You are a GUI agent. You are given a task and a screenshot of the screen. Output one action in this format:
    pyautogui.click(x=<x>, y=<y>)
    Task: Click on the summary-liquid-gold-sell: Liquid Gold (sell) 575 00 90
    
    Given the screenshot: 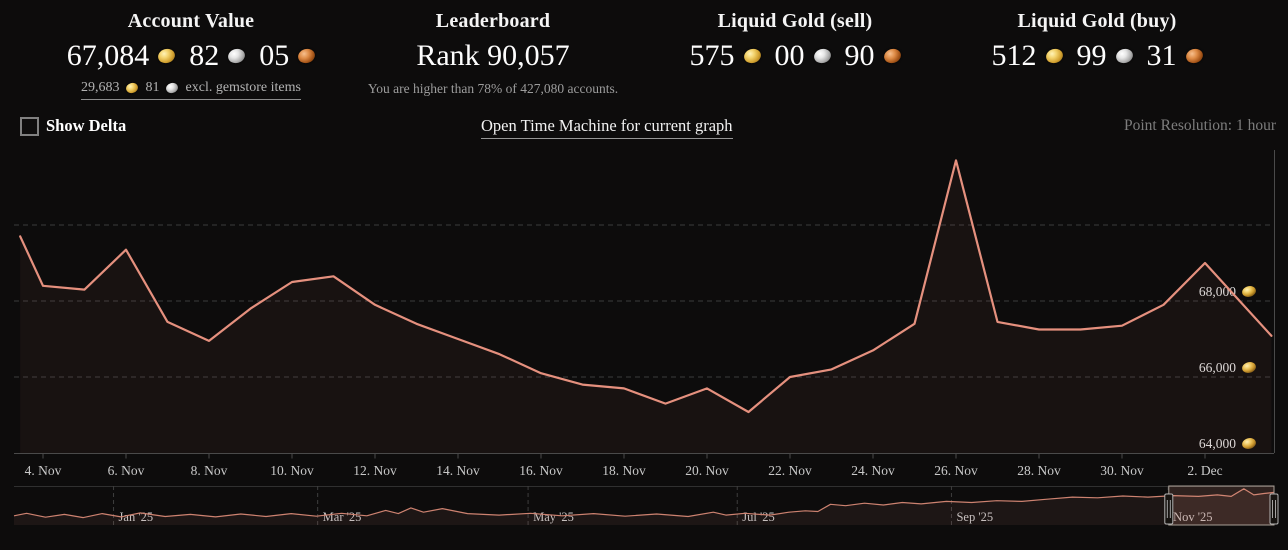 What is the action you would take?
    pyautogui.click(x=795, y=52)
    